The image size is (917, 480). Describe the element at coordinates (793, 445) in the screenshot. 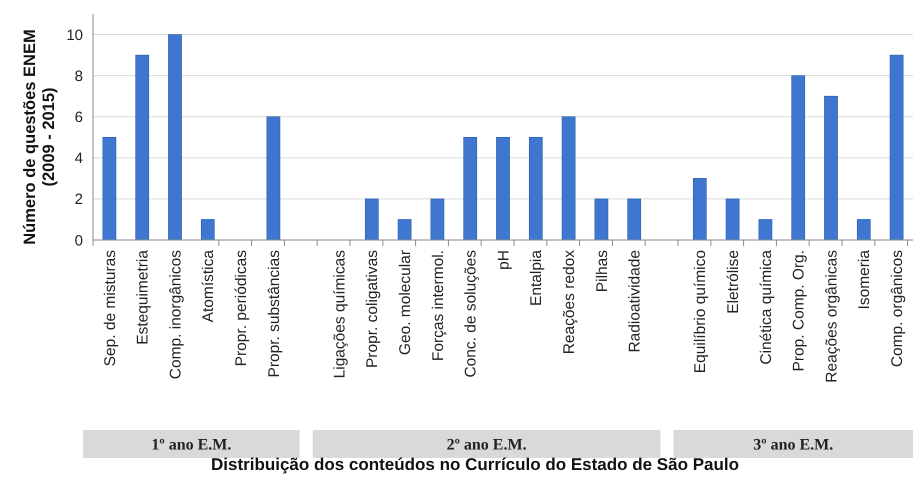

I see `text: 3º ano E.M.` at that location.